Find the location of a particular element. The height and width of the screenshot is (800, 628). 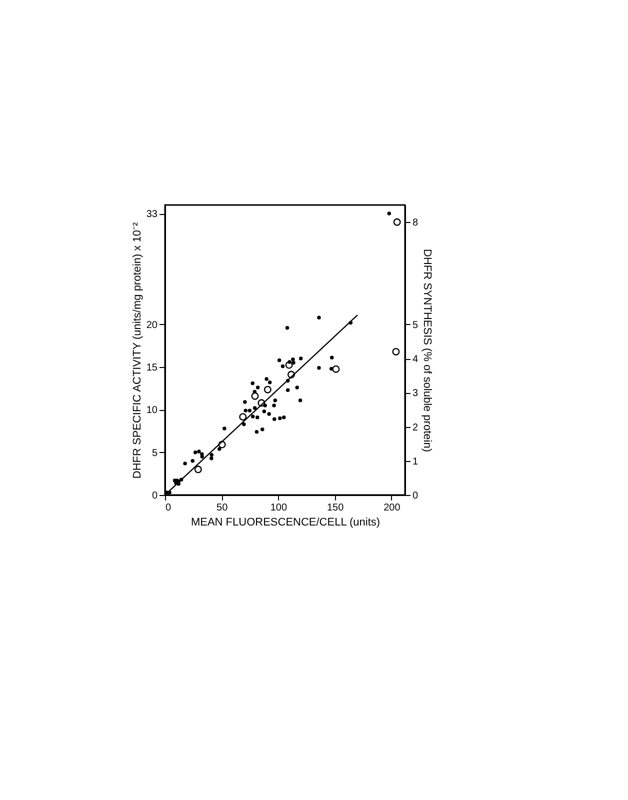

y-tick-label: 0 is located at coordinates (155, 496).